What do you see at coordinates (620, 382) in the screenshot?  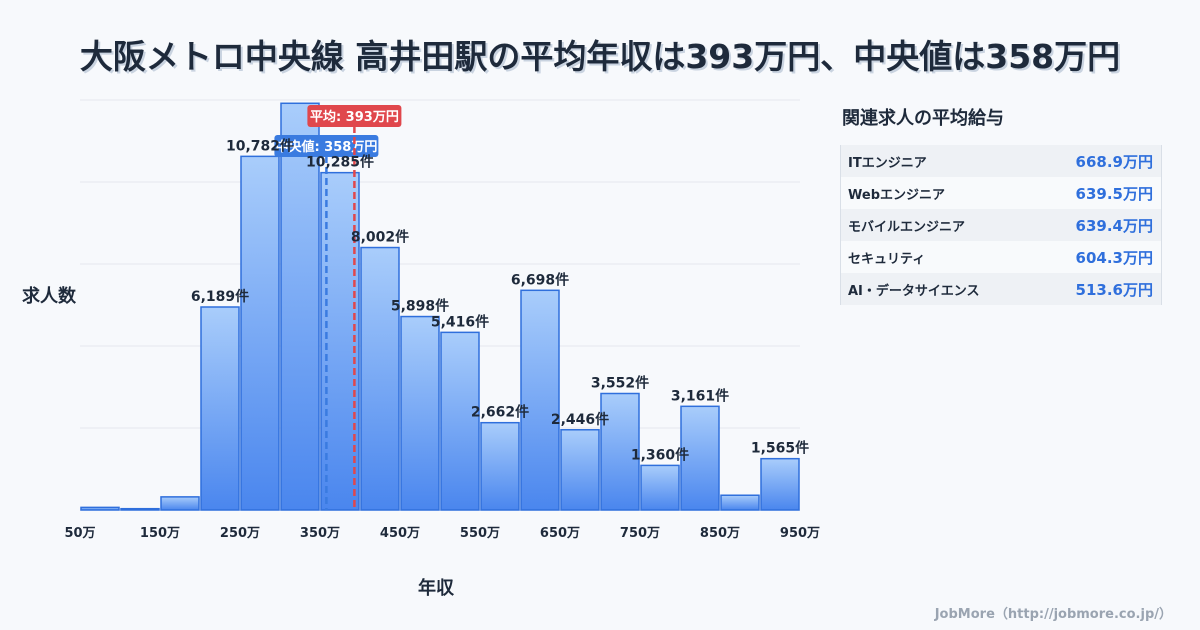 I see `data-label: 3,552件` at bounding box center [620, 382].